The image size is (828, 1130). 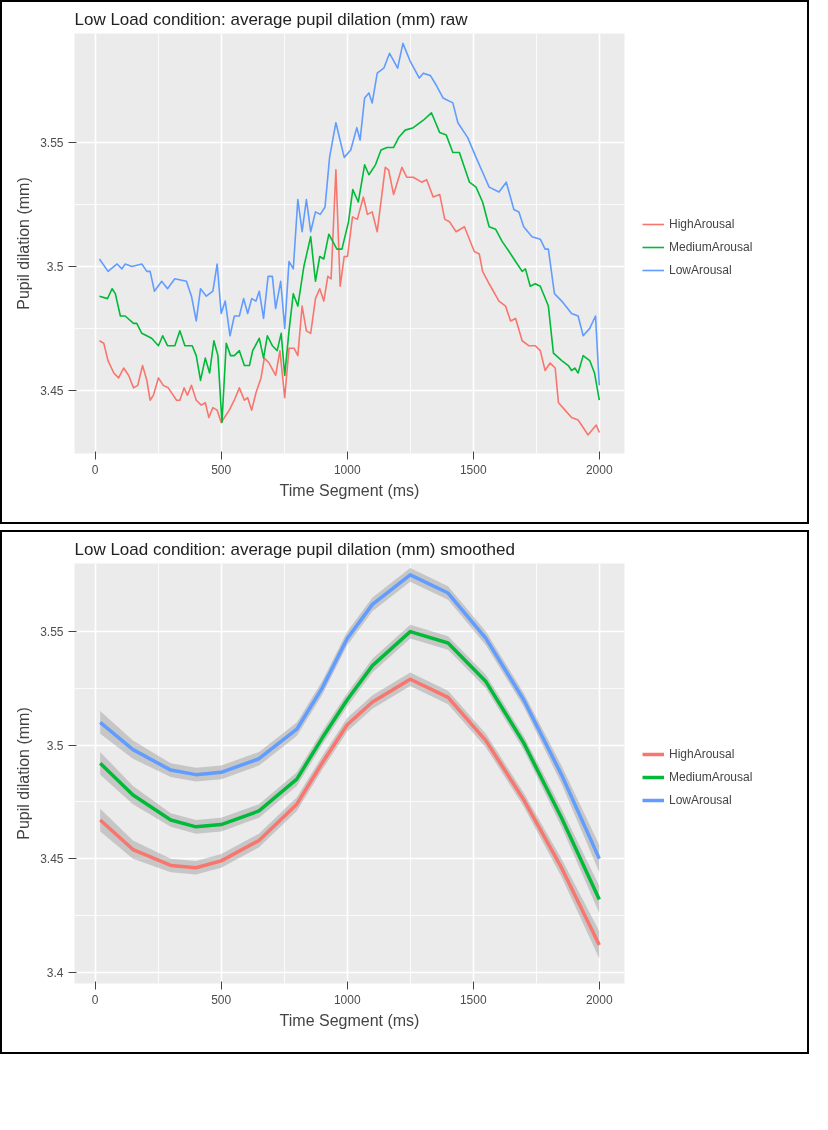 I want to click on chart-title: Low Load condition: average pupil dilation (mm) smoothed, so click(x=294, y=549).